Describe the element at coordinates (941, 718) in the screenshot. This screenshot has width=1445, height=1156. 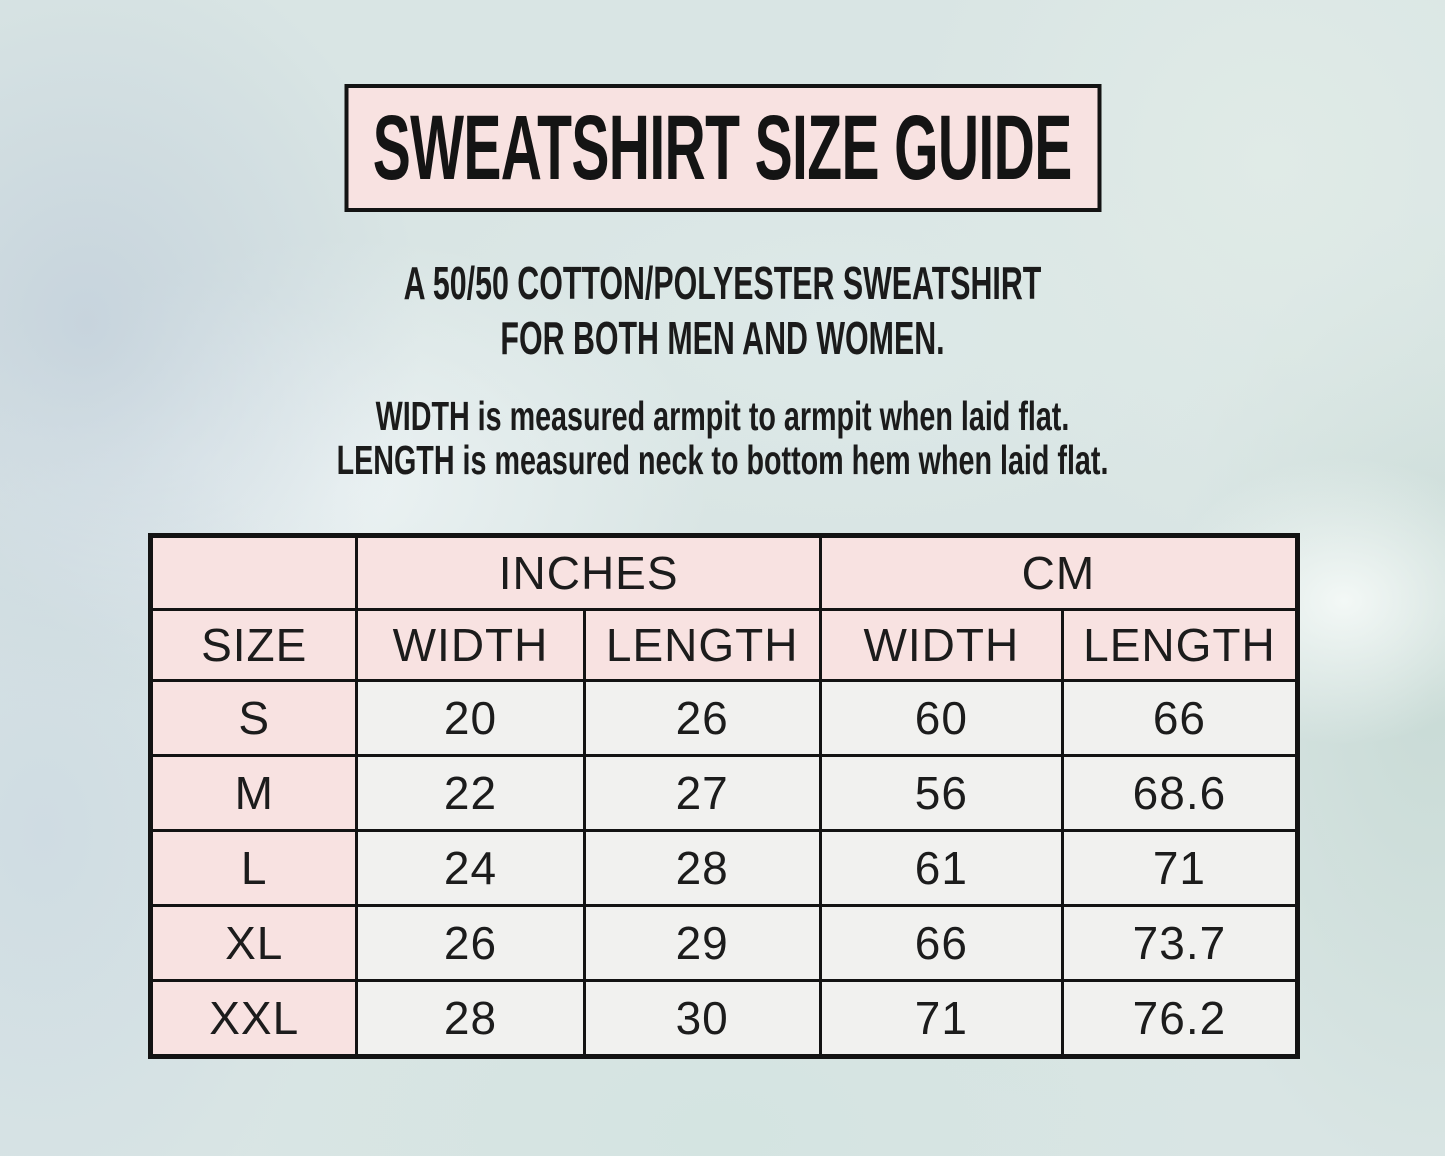
I see `cm-width-value: 60` at that location.